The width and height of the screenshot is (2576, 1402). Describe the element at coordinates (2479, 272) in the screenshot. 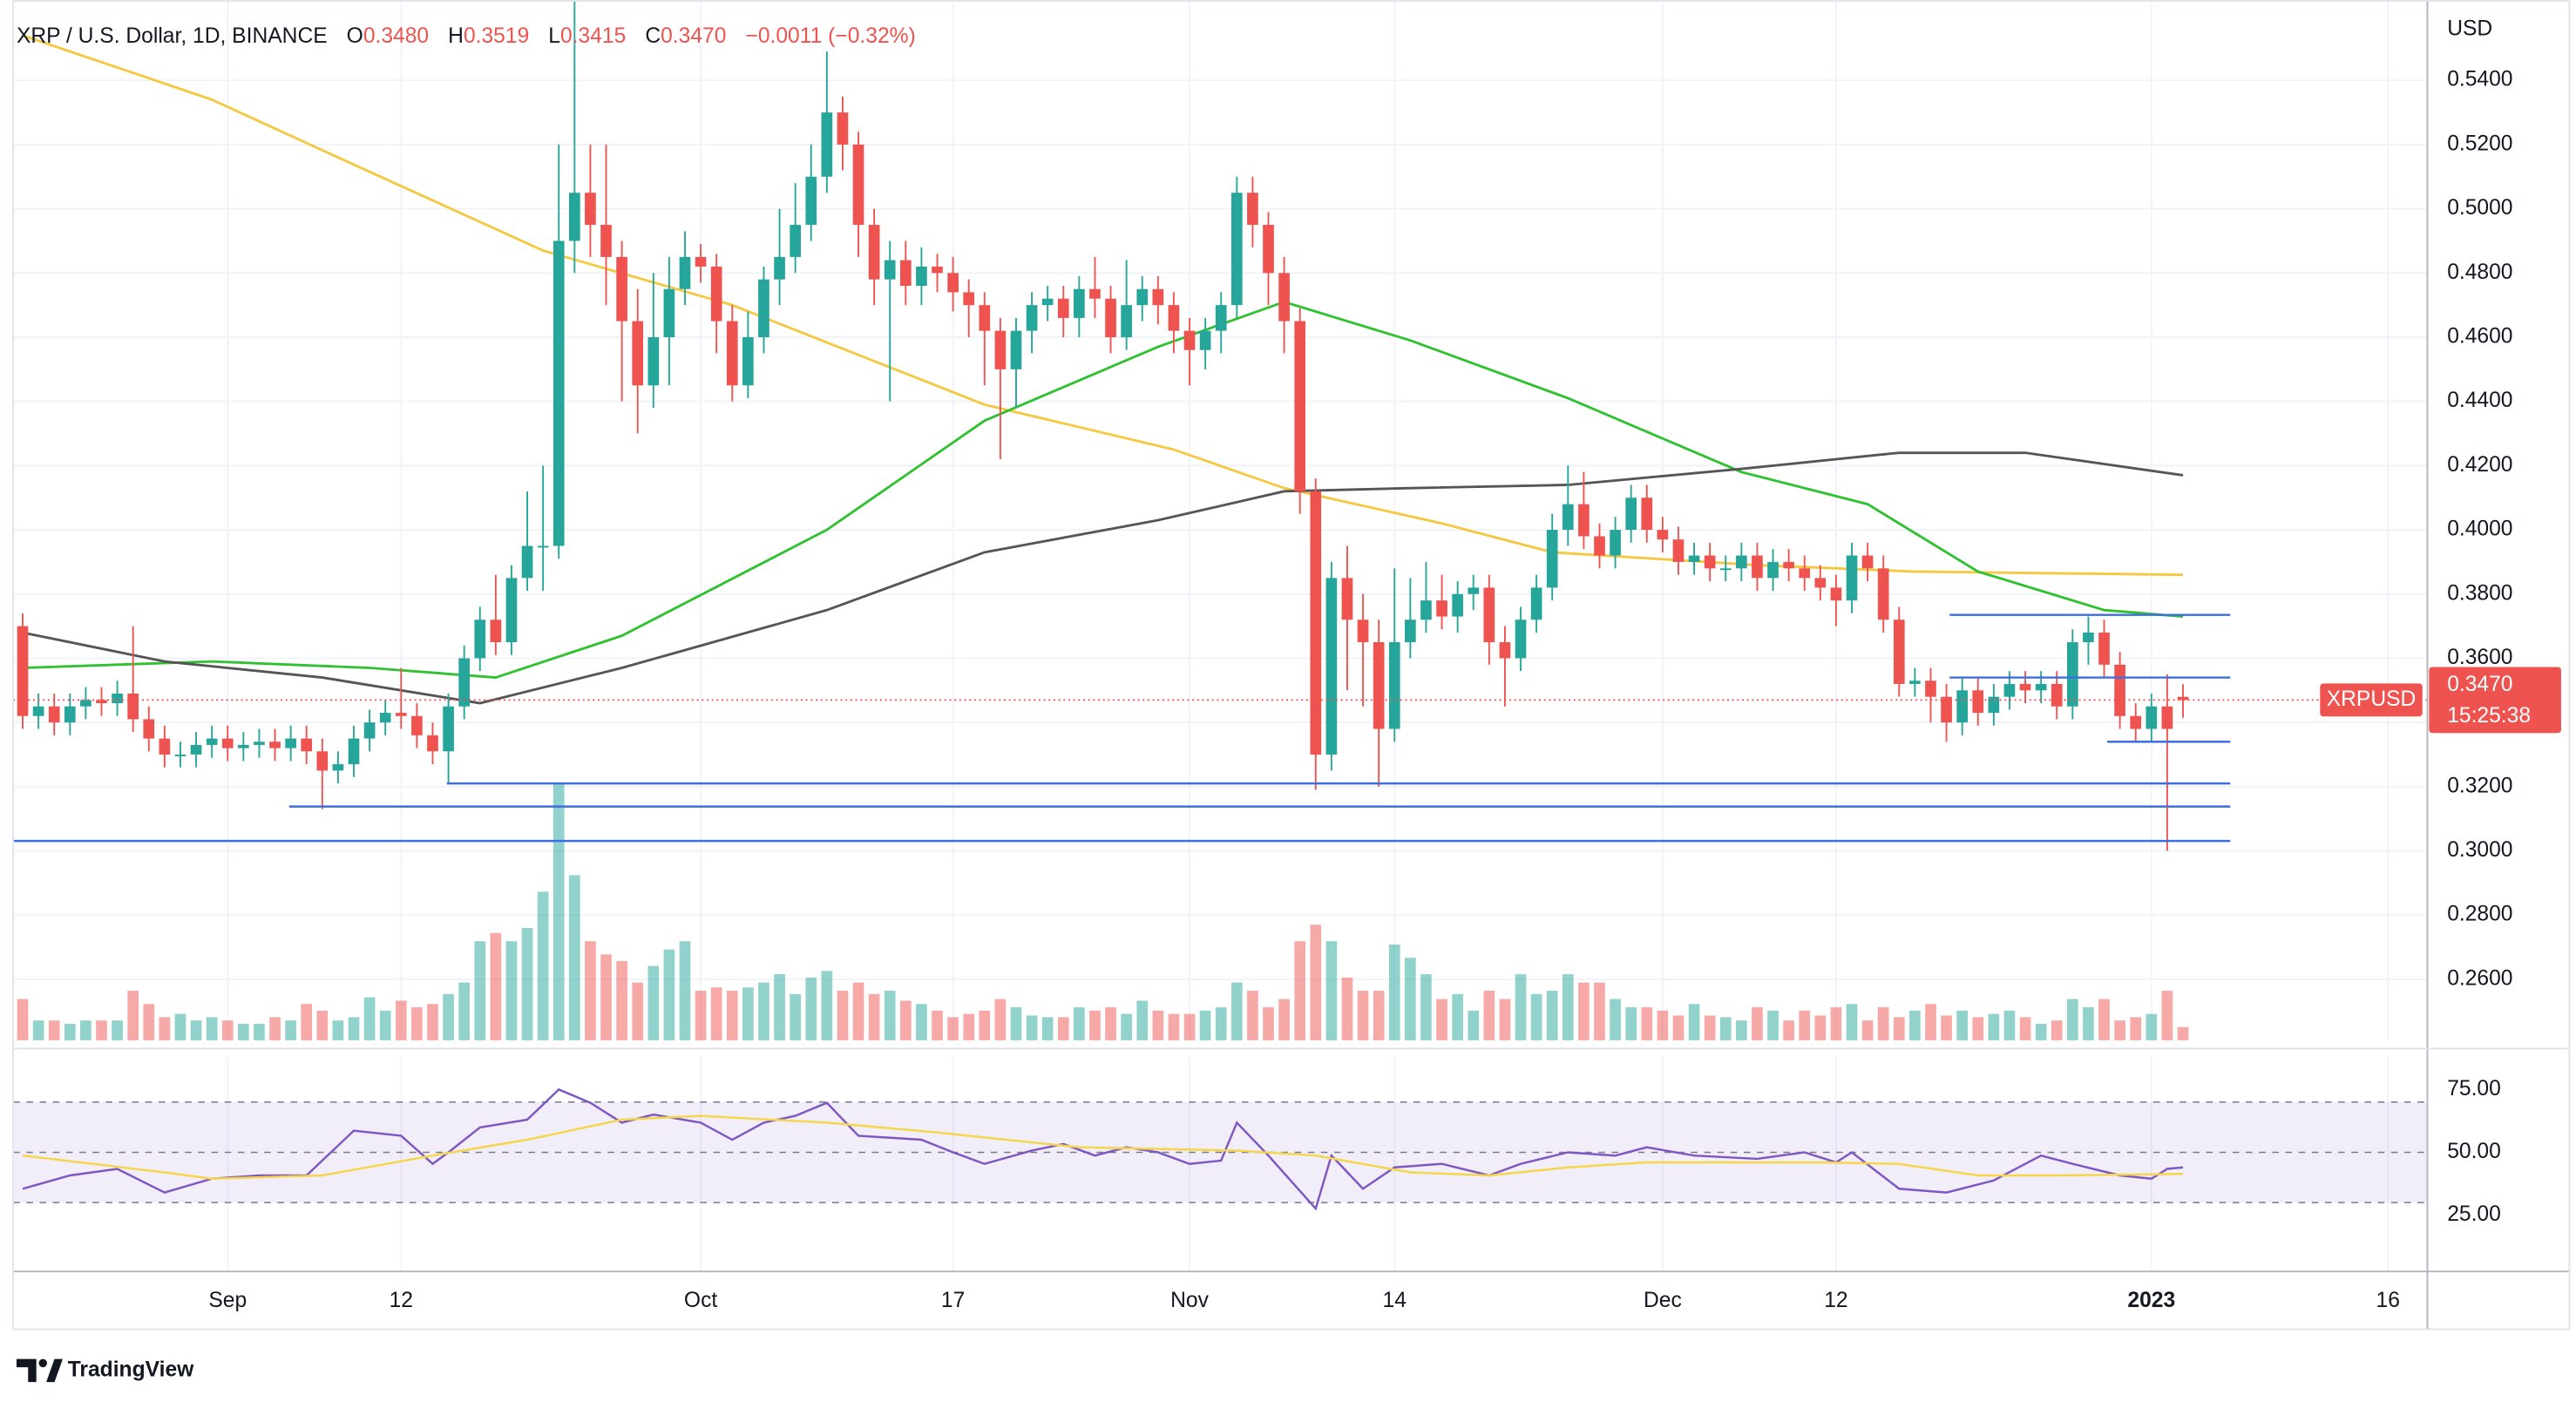

I see `y-tick-label: 0.4800` at that location.